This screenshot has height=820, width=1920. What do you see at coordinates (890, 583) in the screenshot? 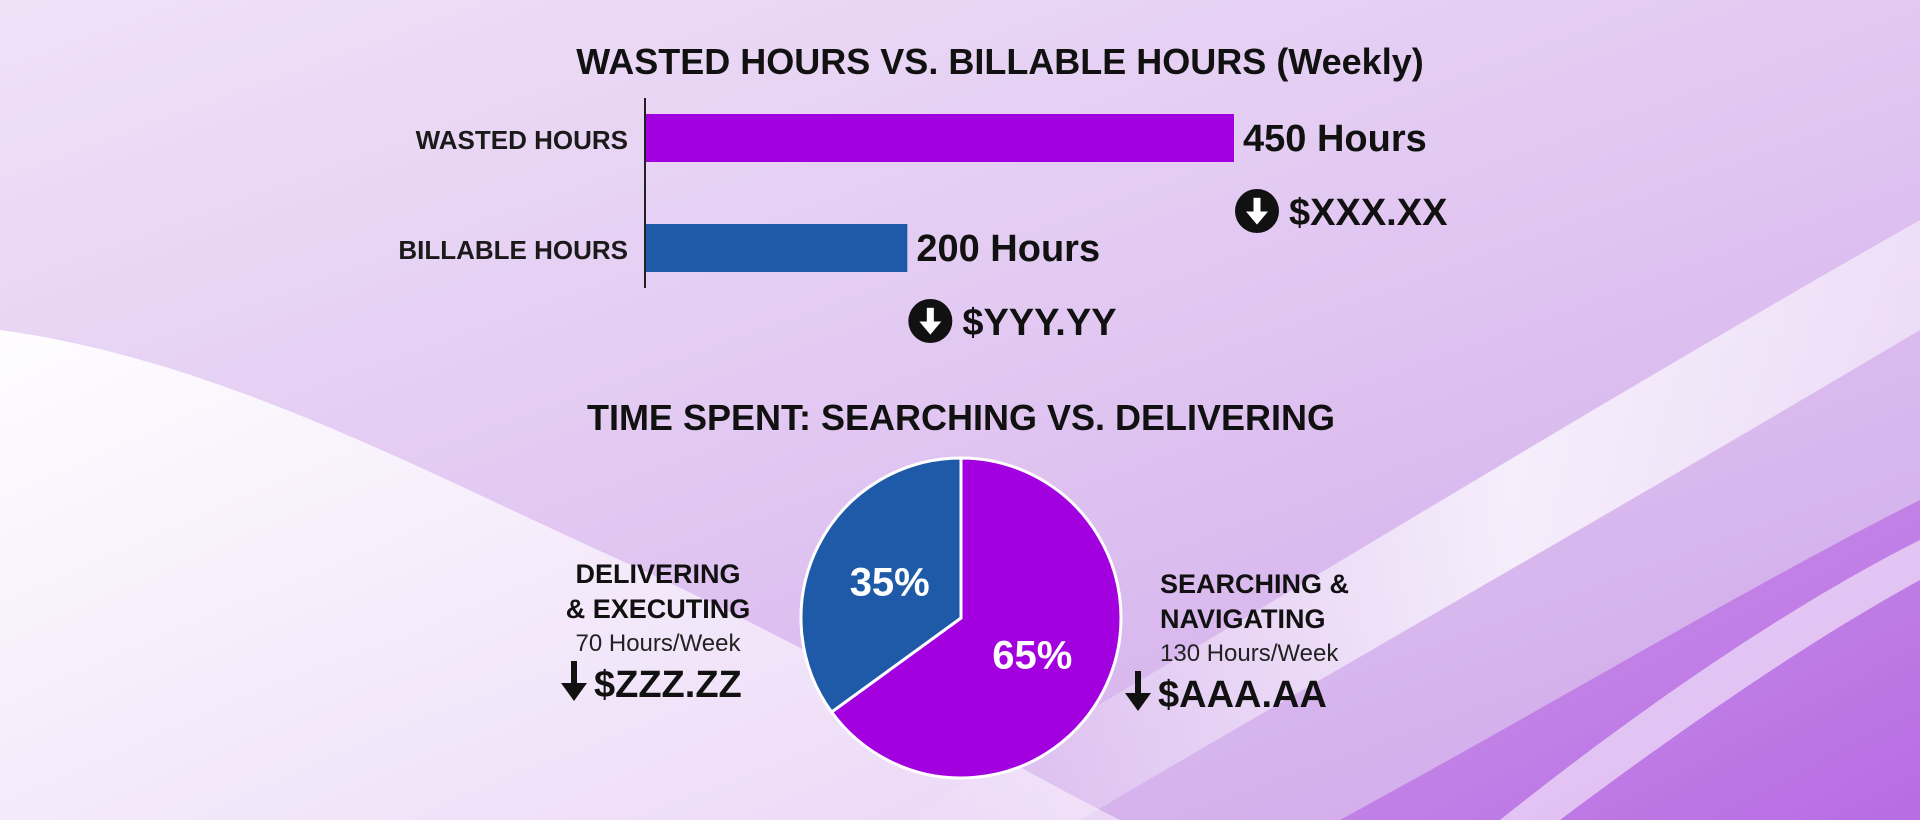
I see `pie-slice-percent-label: 35%` at bounding box center [890, 583].